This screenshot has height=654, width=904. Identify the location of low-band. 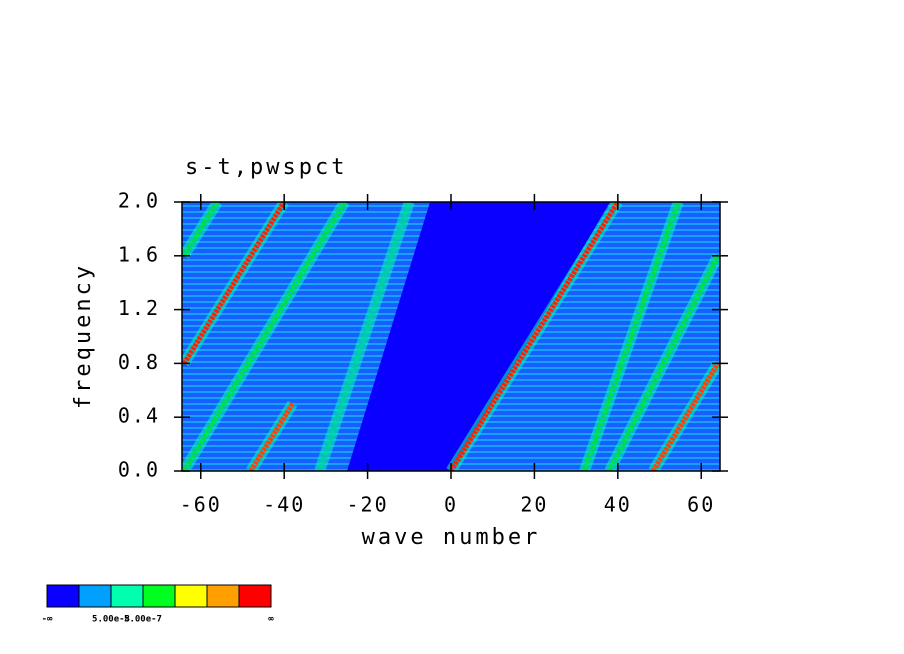
(478, 336).